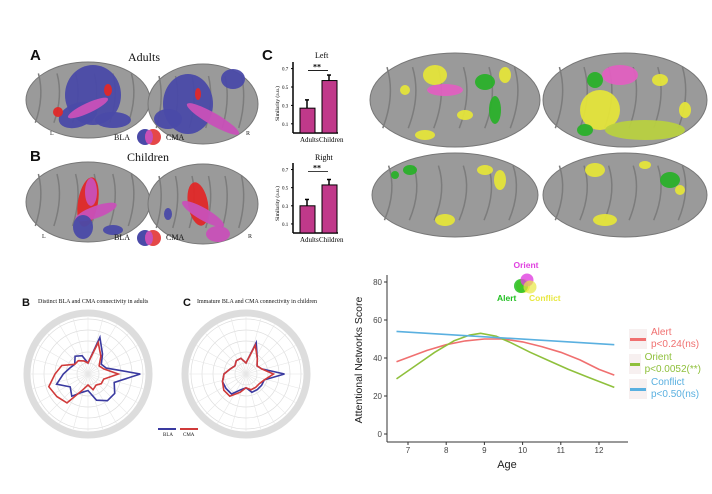  I want to click on brain-surface, so click(455, 100).